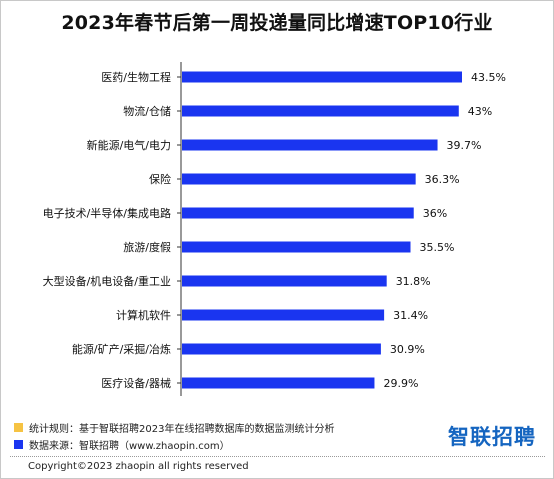  What do you see at coordinates (107, 213) in the screenshot?
I see `category-label: 电子技术/半导体/集成电路` at bounding box center [107, 213].